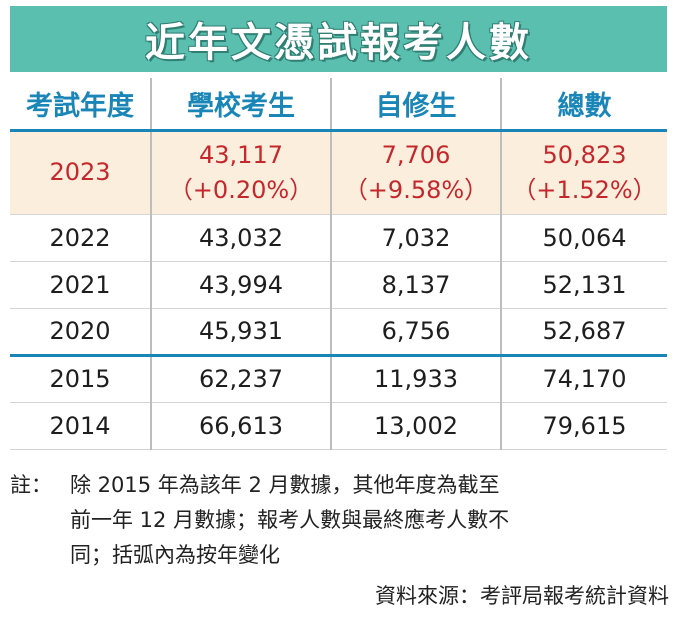  What do you see at coordinates (415, 426) in the screenshot?
I see `private-cell: 13,002` at bounding box center [415, 426].